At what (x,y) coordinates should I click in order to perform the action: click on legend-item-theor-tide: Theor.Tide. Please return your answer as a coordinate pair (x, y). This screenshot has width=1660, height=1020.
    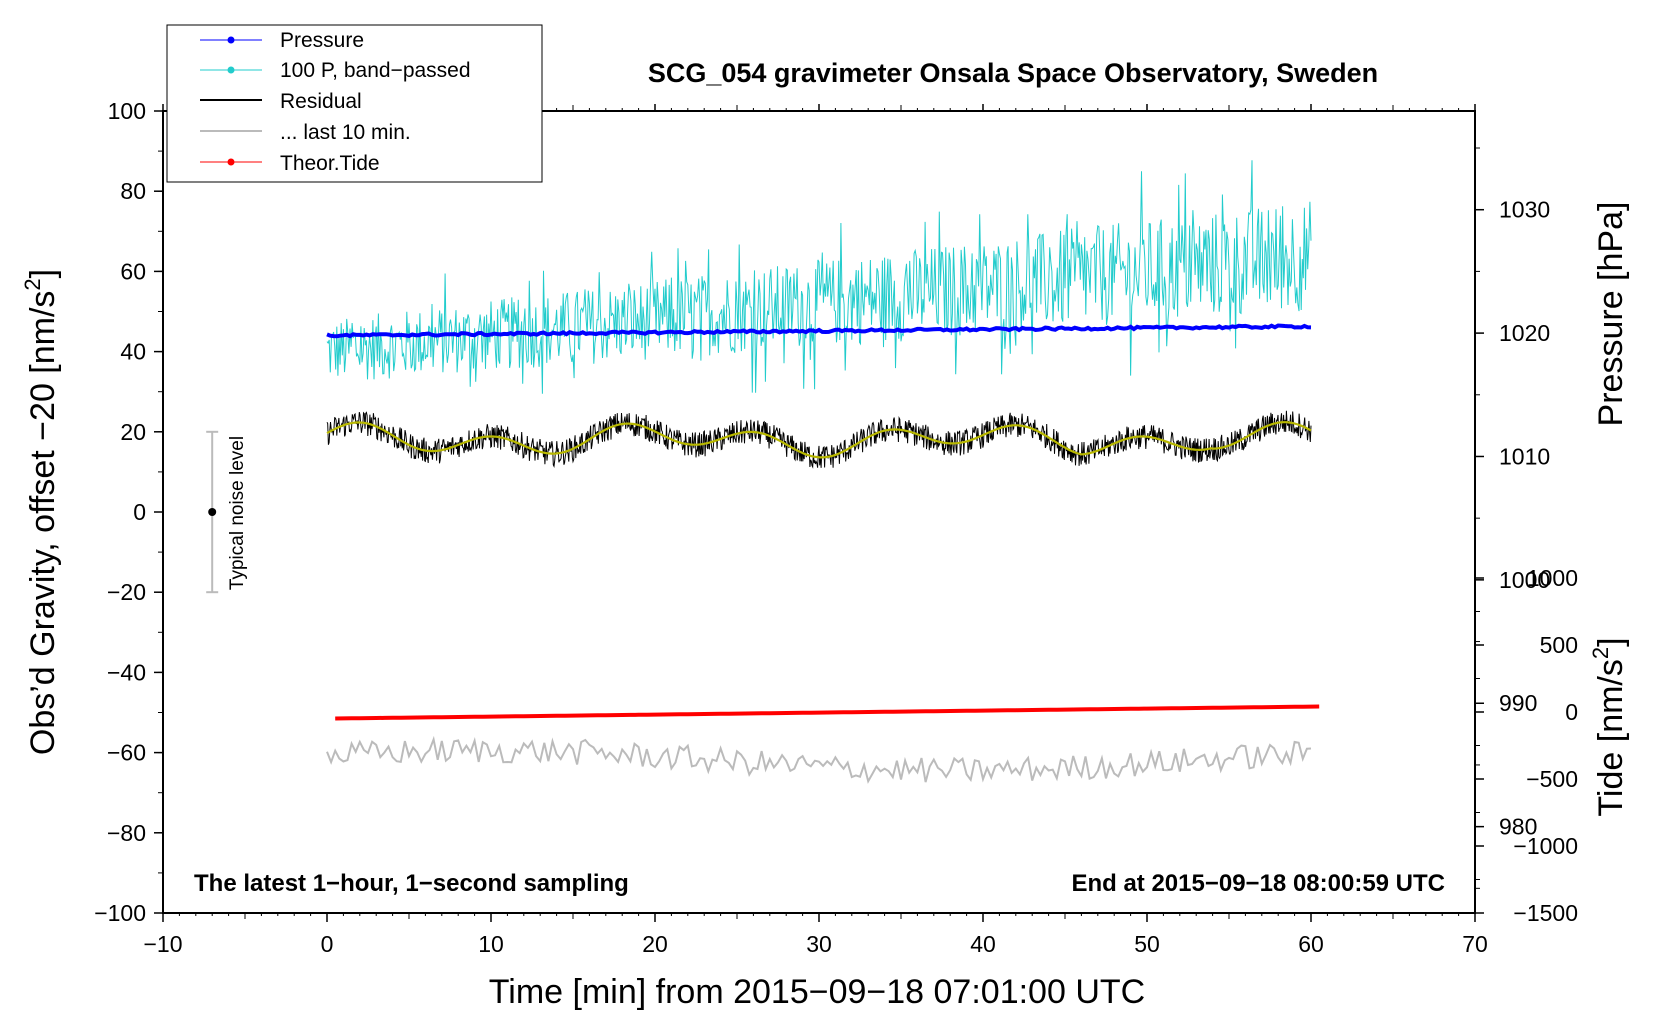
    Looking at the image, I should click on (290, 163).